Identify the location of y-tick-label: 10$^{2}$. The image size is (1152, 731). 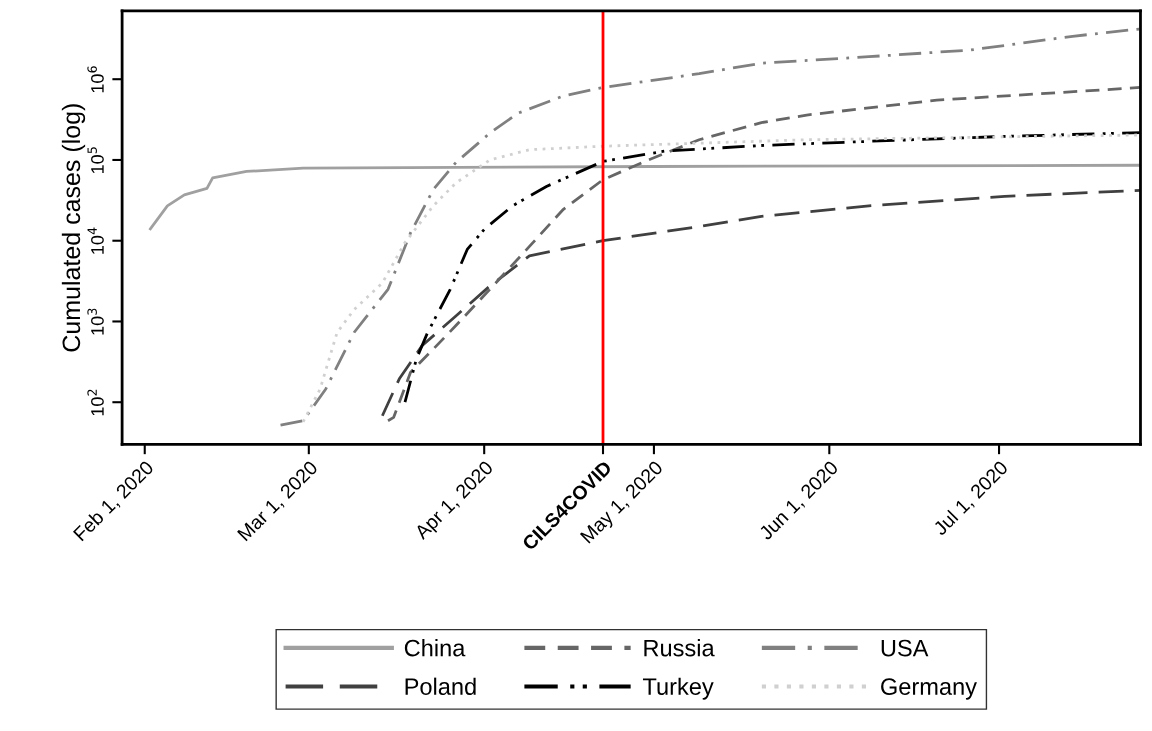
(95, 402).